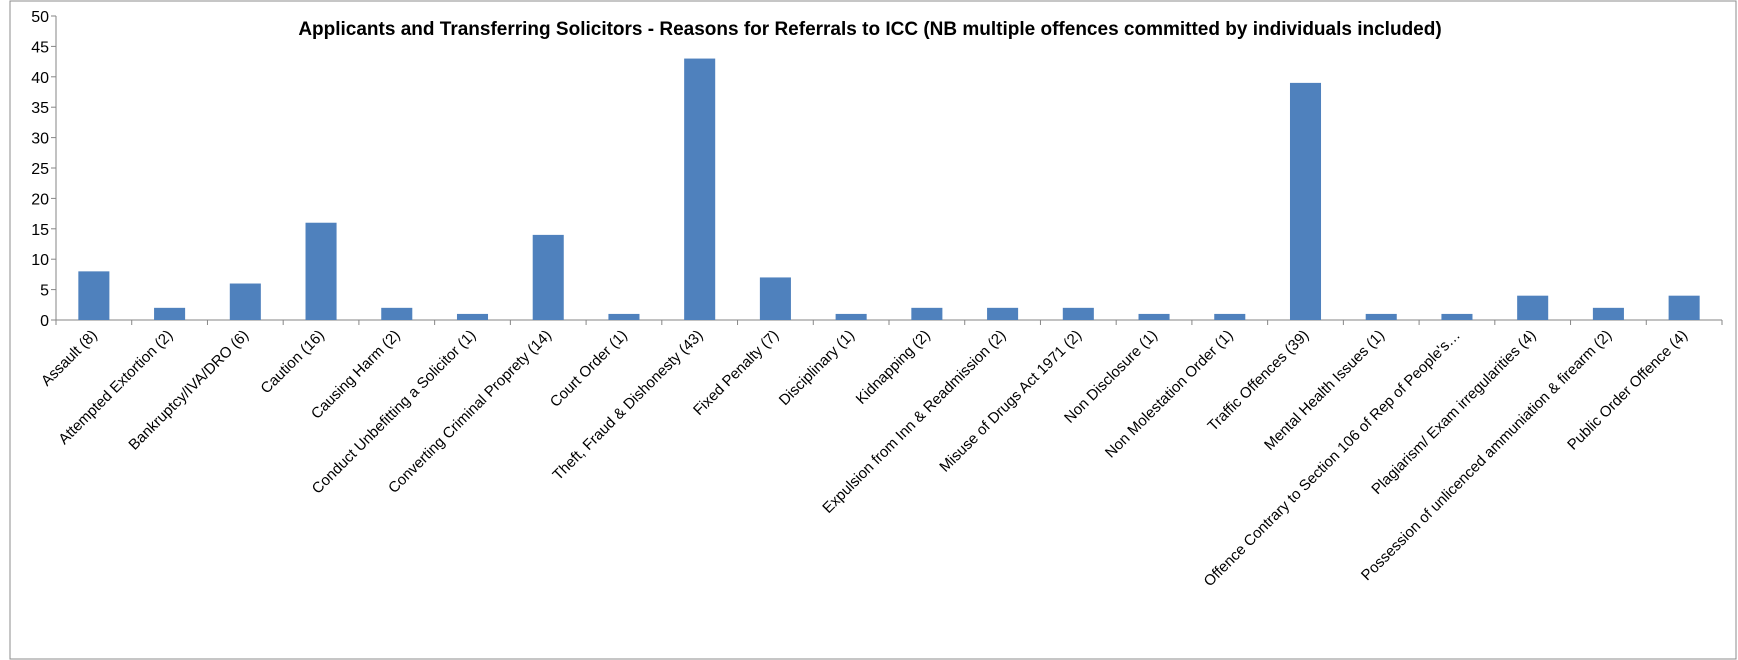  I want to click on y-tick-label: 10, so click(40, 260).